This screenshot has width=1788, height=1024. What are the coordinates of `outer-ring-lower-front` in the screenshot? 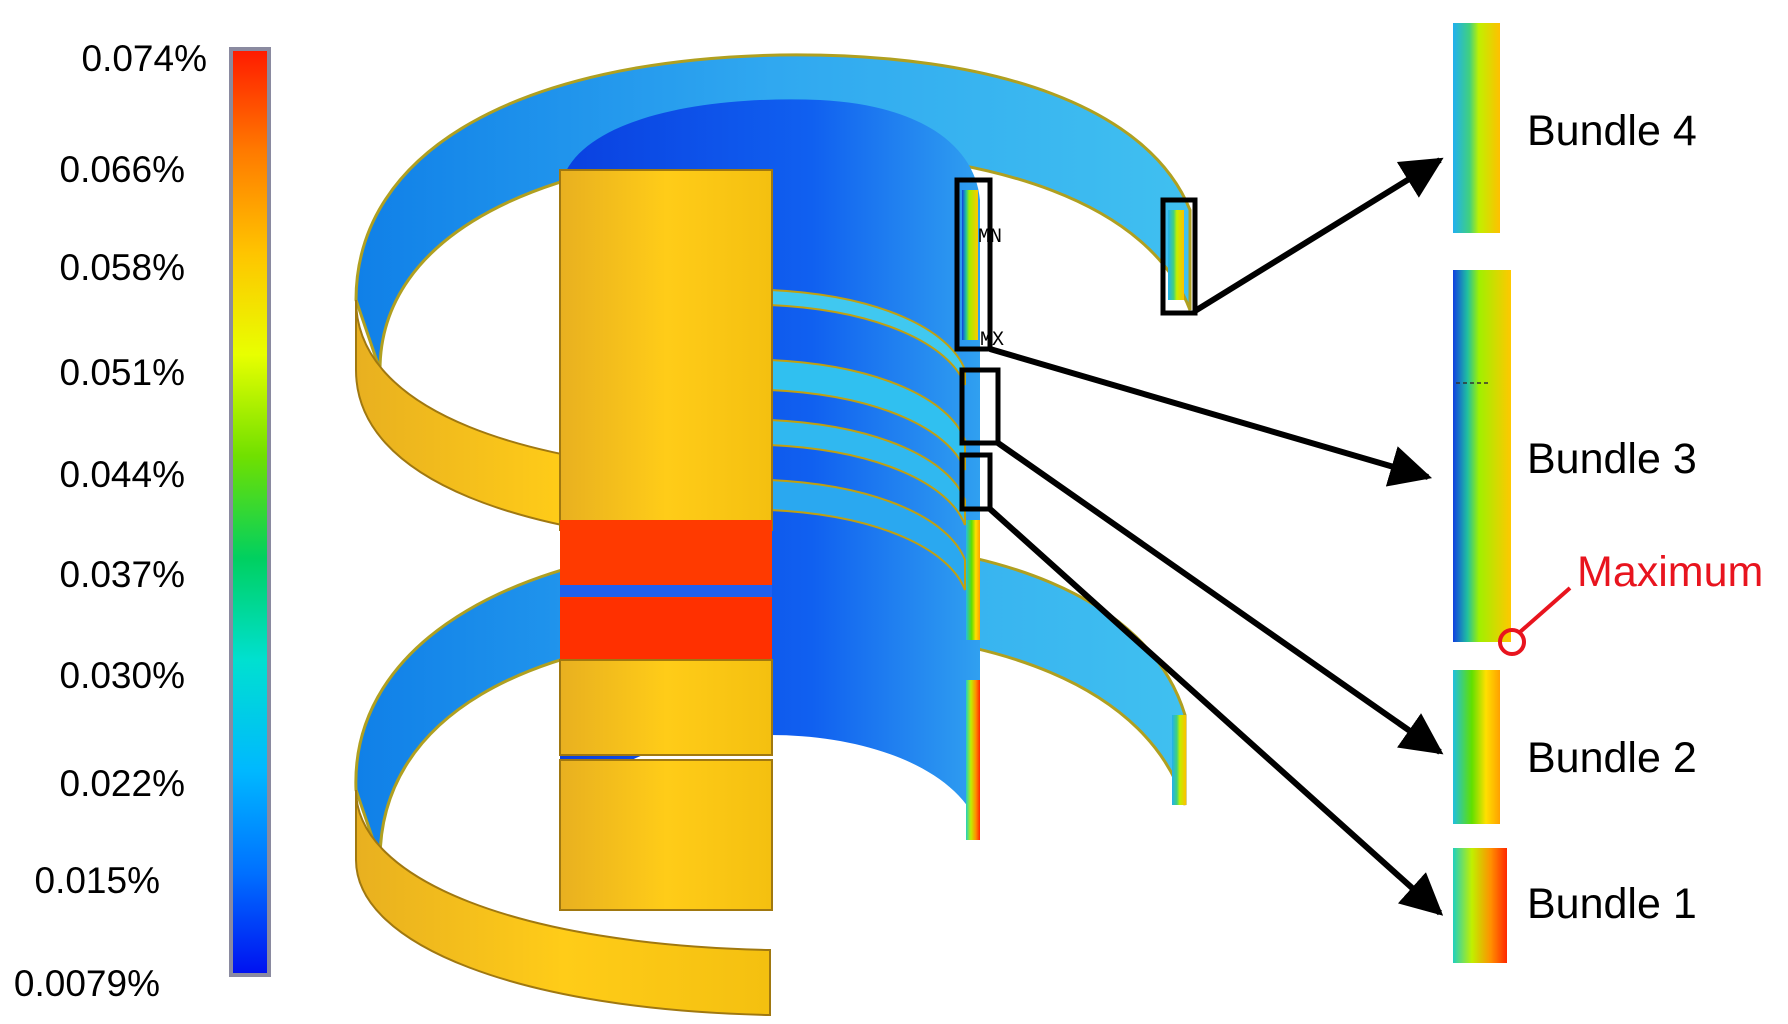 It's located at (563, 903).